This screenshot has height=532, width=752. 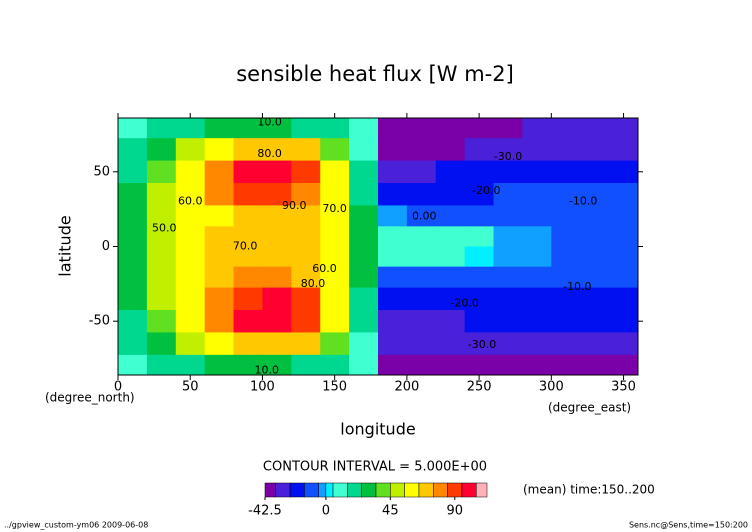 What do you see at coordinates (190, 387) in the screenshot?
I see `x-tick-label: 50` at bounding box center [190, 387].